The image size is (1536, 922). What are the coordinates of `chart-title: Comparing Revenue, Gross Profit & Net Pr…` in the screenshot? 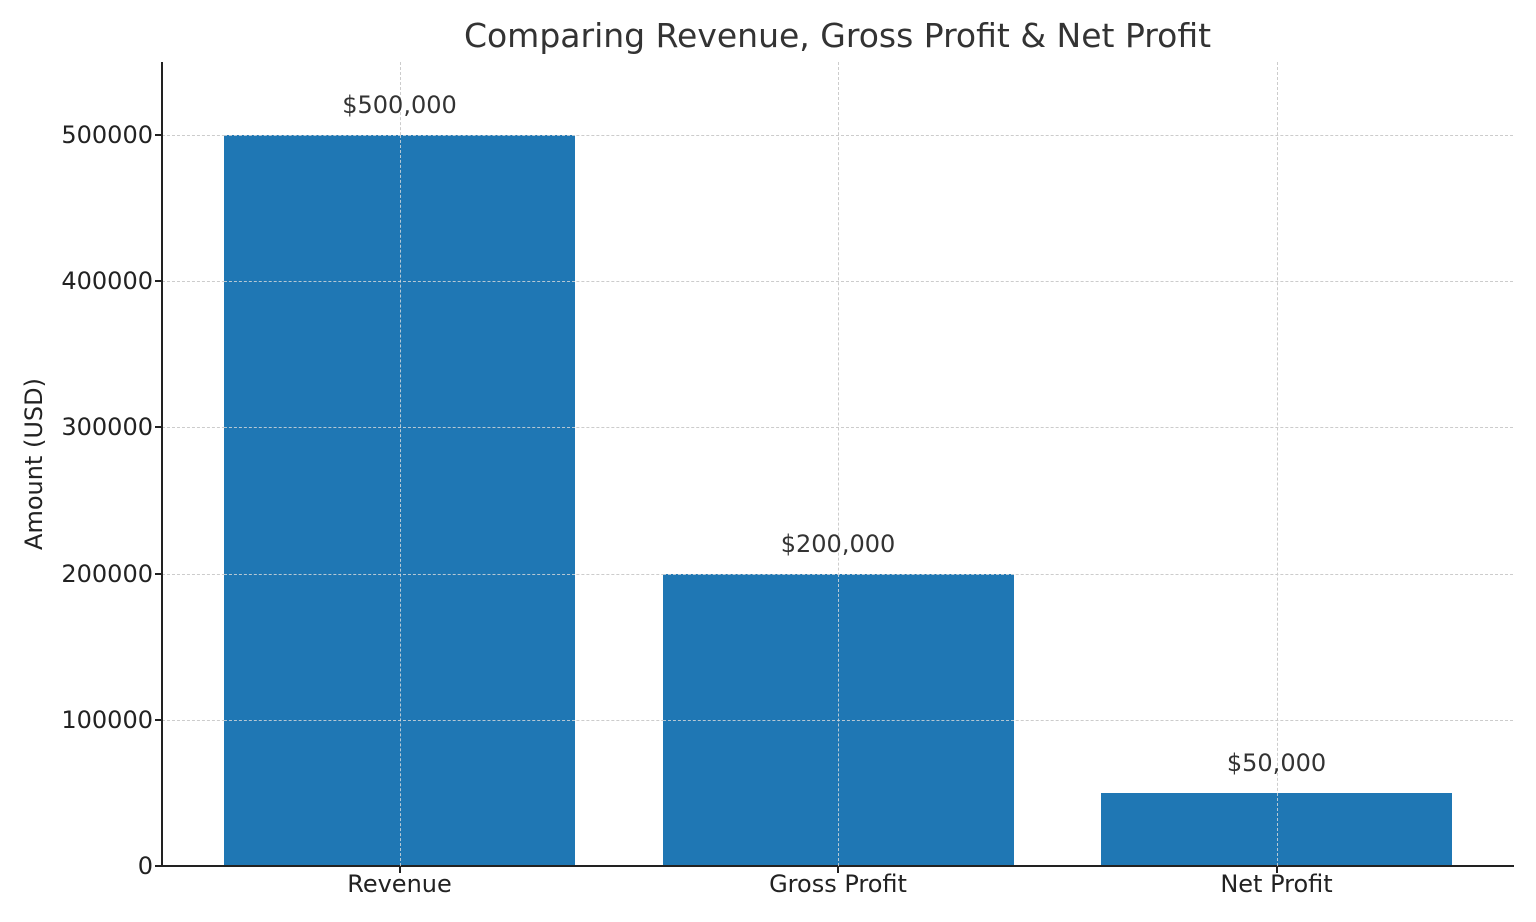 It's located at (837, 35).